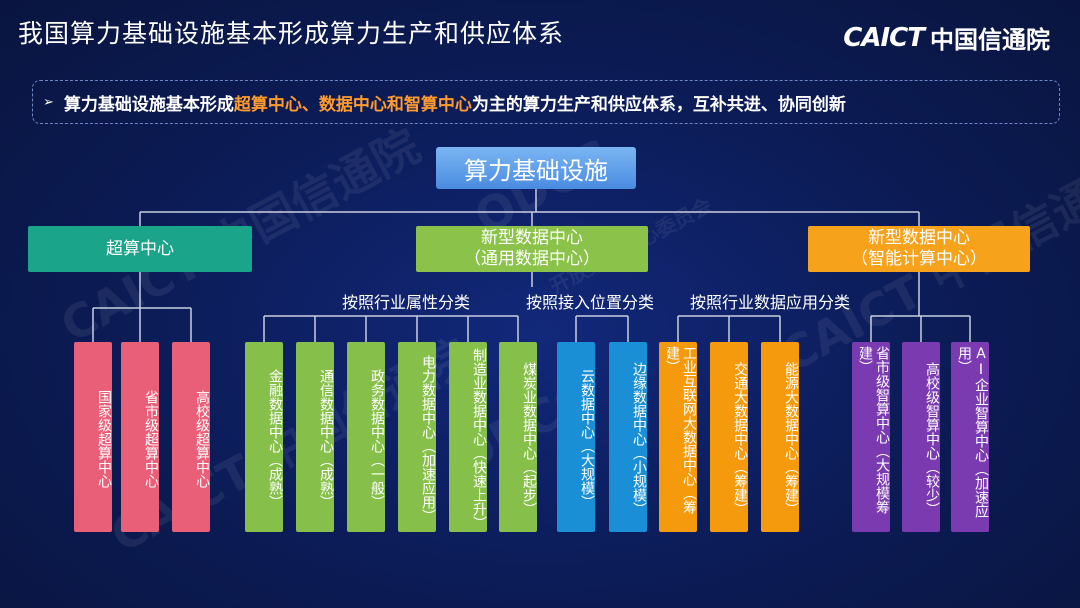 The image size is (1080, 608). What do you see at coordinates (770, 302) in the screenshot?
I see `sub-label-industry-data-application: 按照行业数据应用分类` at bounding box center [770, 302].